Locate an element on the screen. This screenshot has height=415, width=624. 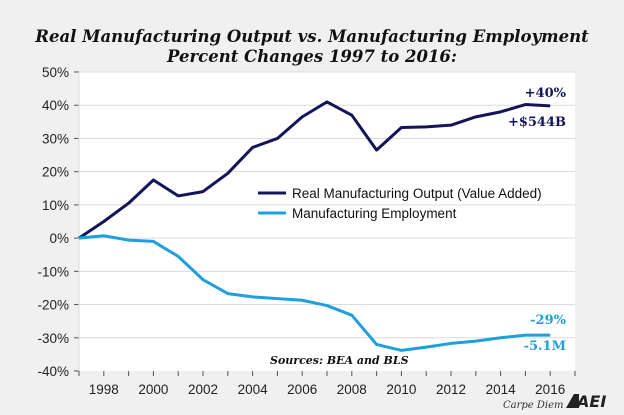
y-tick-label: 30% is located at coordinates (55, 138).